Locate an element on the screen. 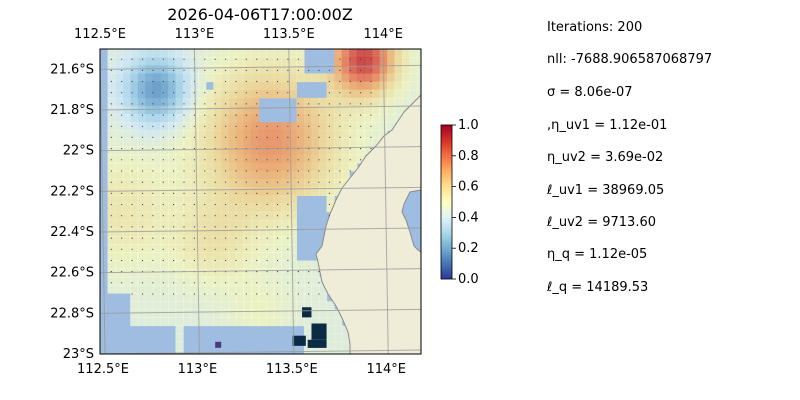 Image resolution: width=800 pixels, height=400 pixels. colorbar-tick-label: 1.0 is located at coordinates (468, 125).